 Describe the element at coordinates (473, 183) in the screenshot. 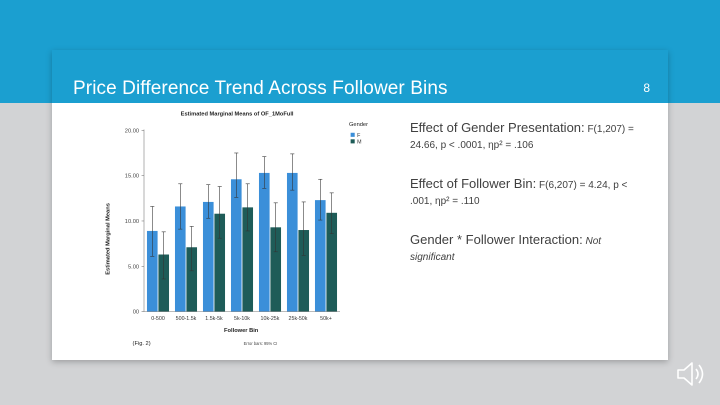

I see `finding-follower-head: Effect of Follower Bin:` at that location.